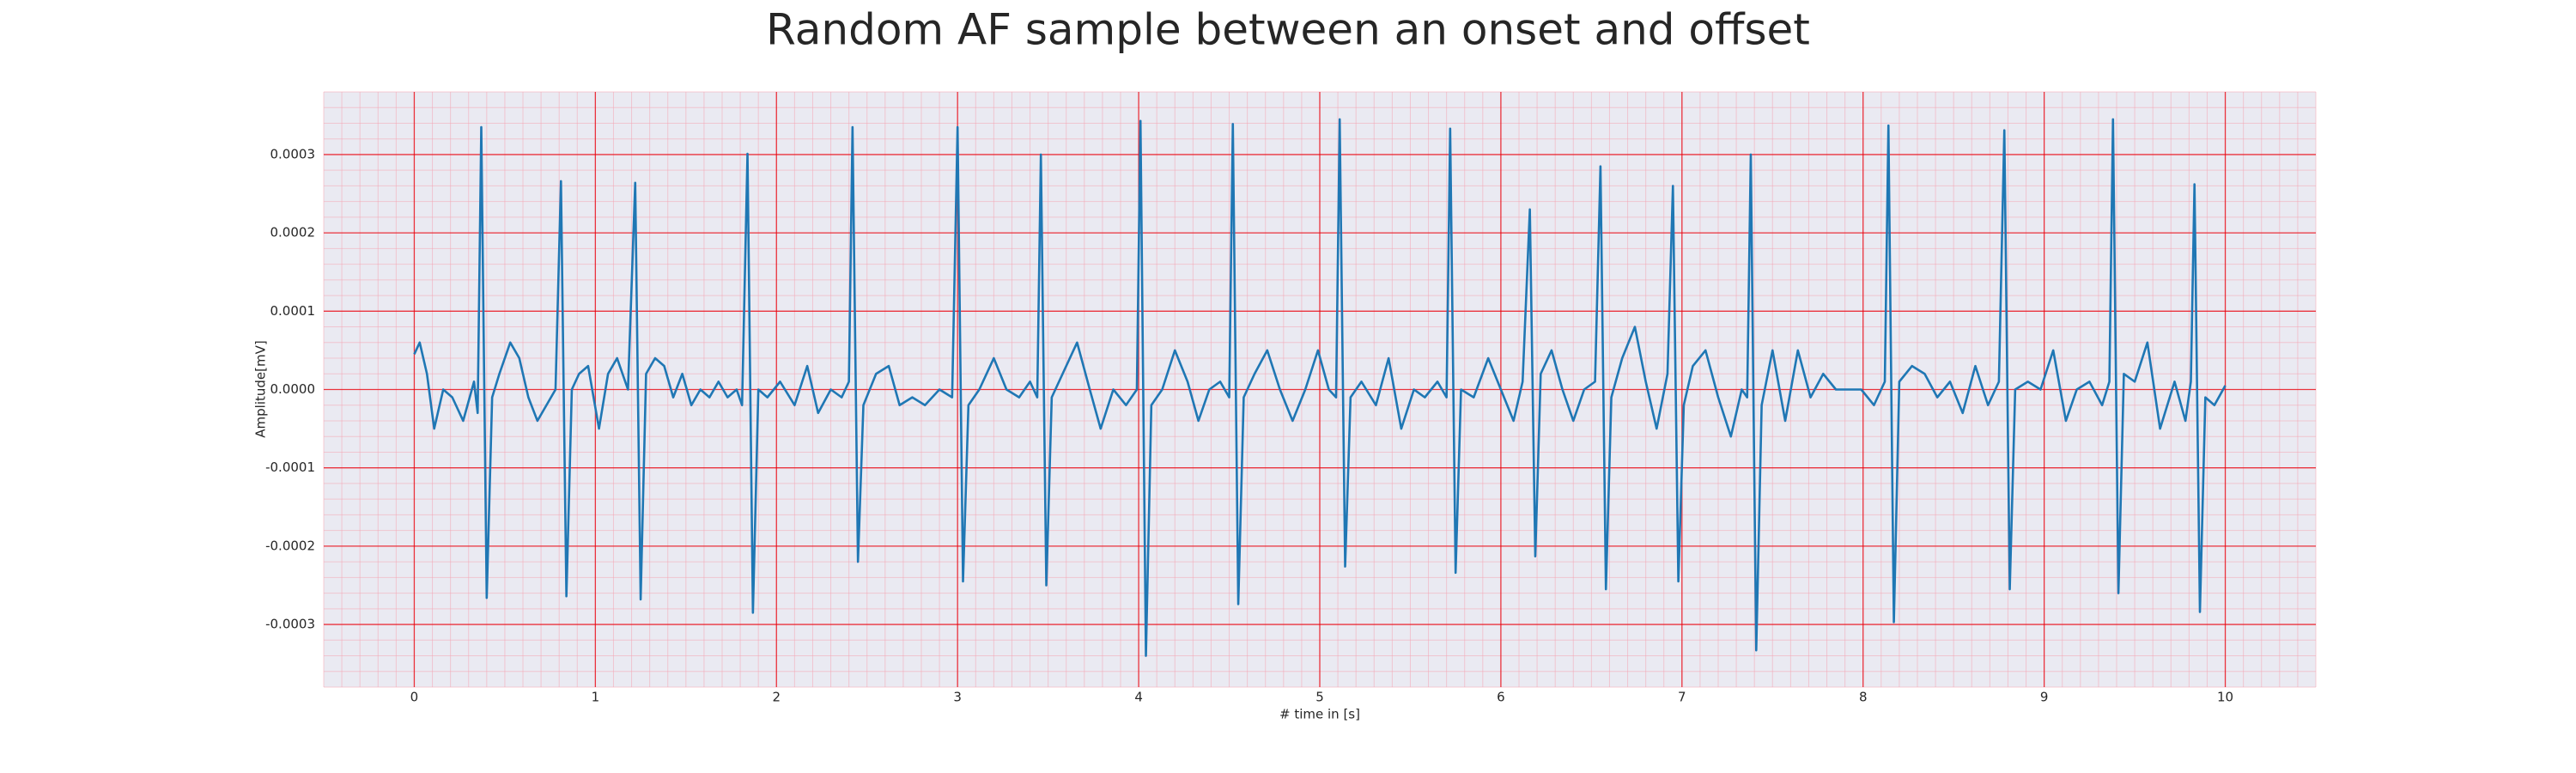 The height and width of the screenshot is (773, 2576). What do you see at coordinates (293, 232) in the screenshot?
I see `y-tick-label: 0.0002` at bounding box center [293, 232].